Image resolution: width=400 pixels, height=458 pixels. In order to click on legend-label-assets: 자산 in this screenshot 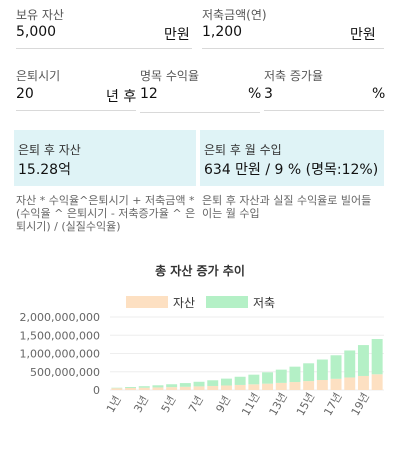, I will do `click(184, 303)`.